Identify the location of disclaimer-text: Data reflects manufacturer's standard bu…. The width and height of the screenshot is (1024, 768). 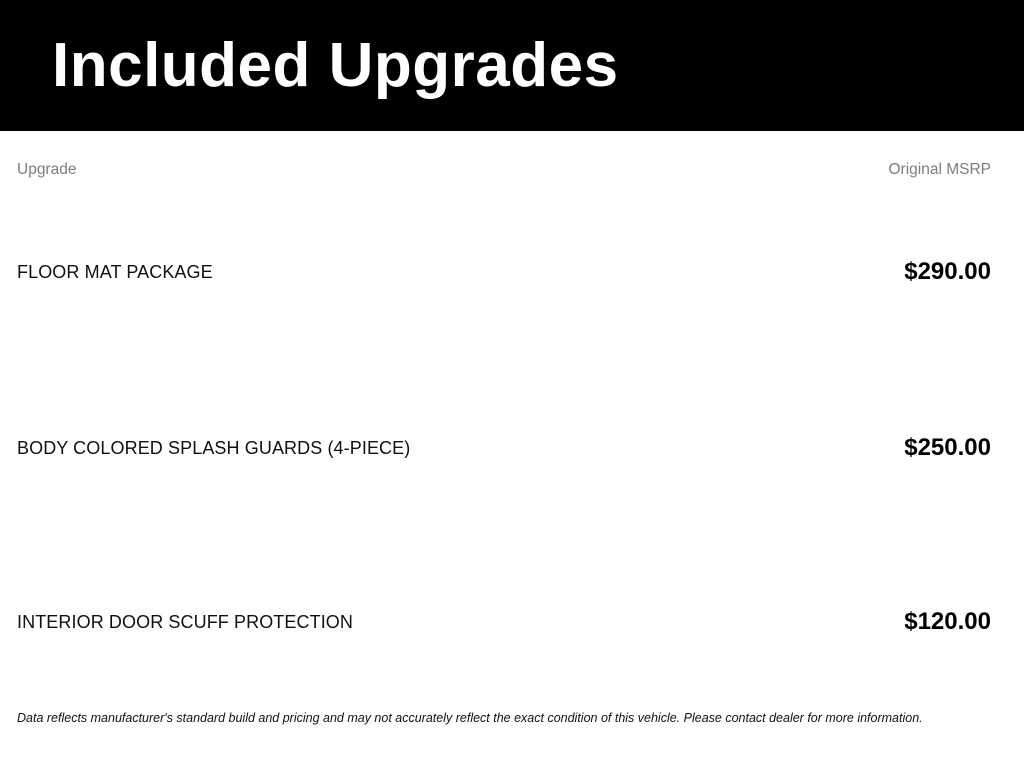
(470, 718).